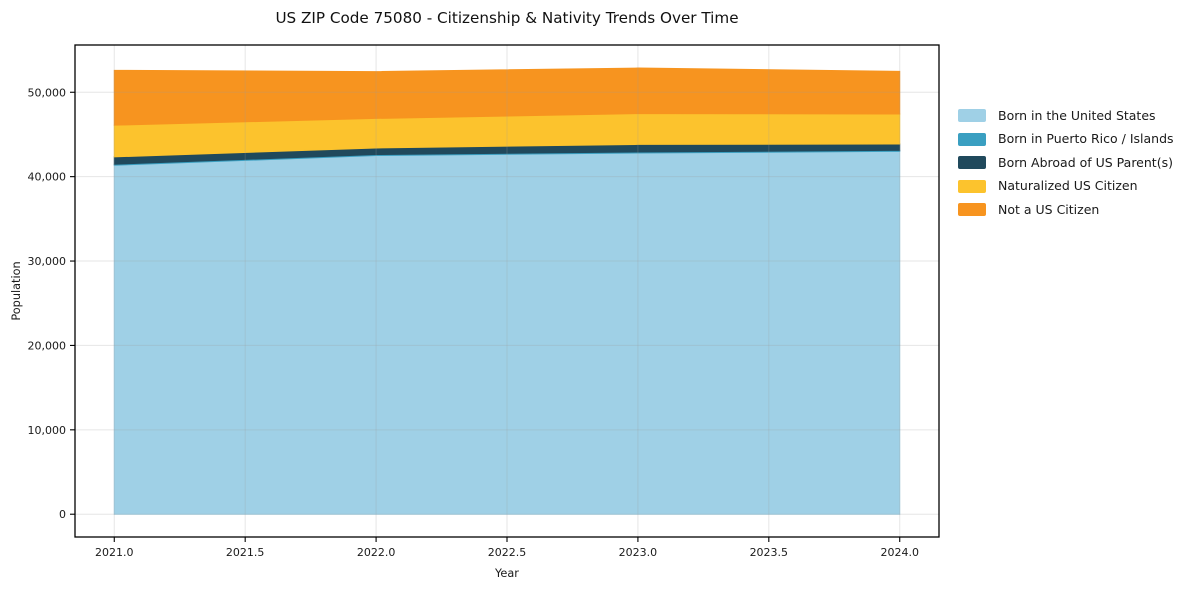 The height and width of the screenshot is (590, 1189). I want to click on y-tick-label: 0, so click(62, 514).